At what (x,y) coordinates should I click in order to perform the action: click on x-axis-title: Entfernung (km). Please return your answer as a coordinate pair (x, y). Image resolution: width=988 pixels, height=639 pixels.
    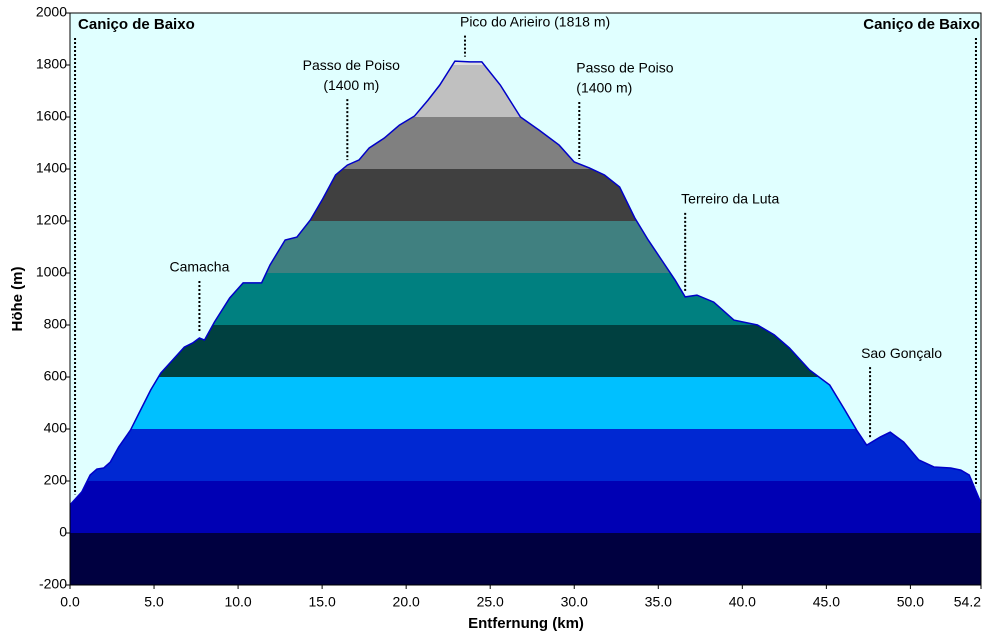
    Looking at the image, I should click on (526, 623).